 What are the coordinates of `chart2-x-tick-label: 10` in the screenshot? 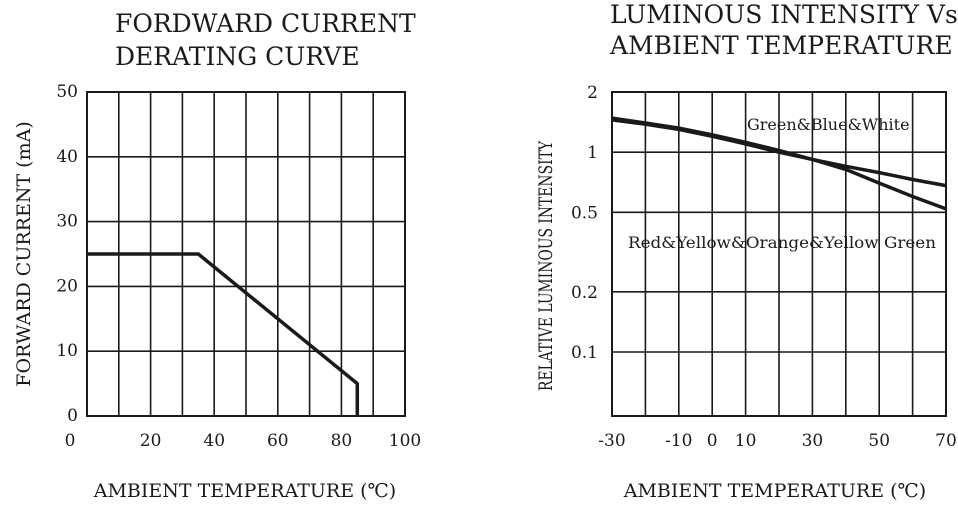 It's located at (746, 441).